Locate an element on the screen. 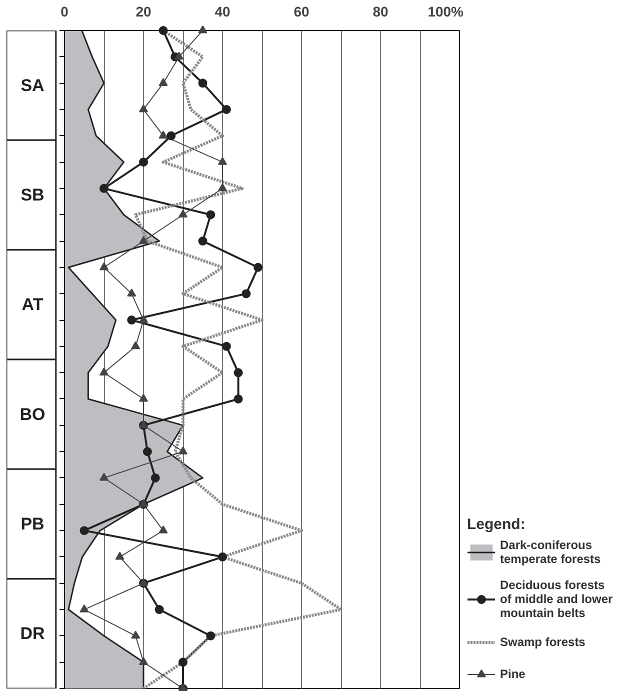 The width and height of the screenshot is (618, 691). x-tick-label: 0 is located at coordinates (64, 12).